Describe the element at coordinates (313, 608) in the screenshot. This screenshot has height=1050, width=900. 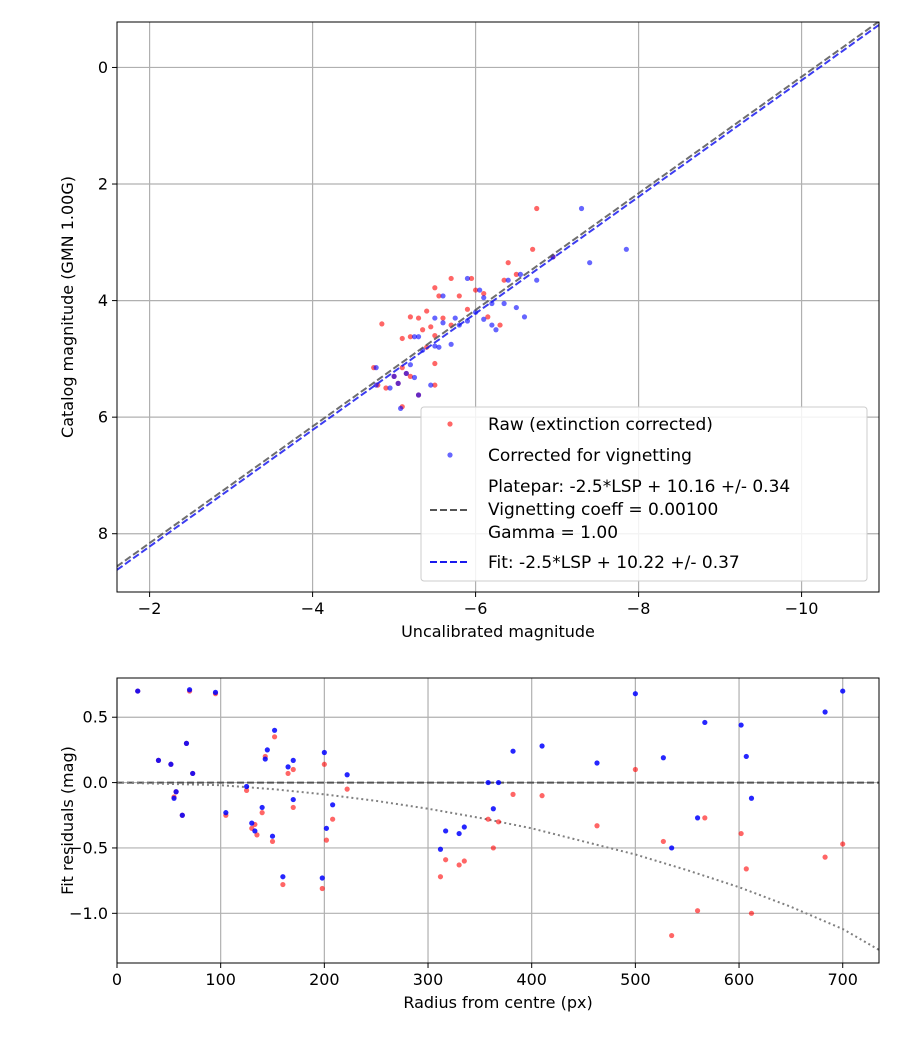
I see `x-tick-label: −4` at that location.